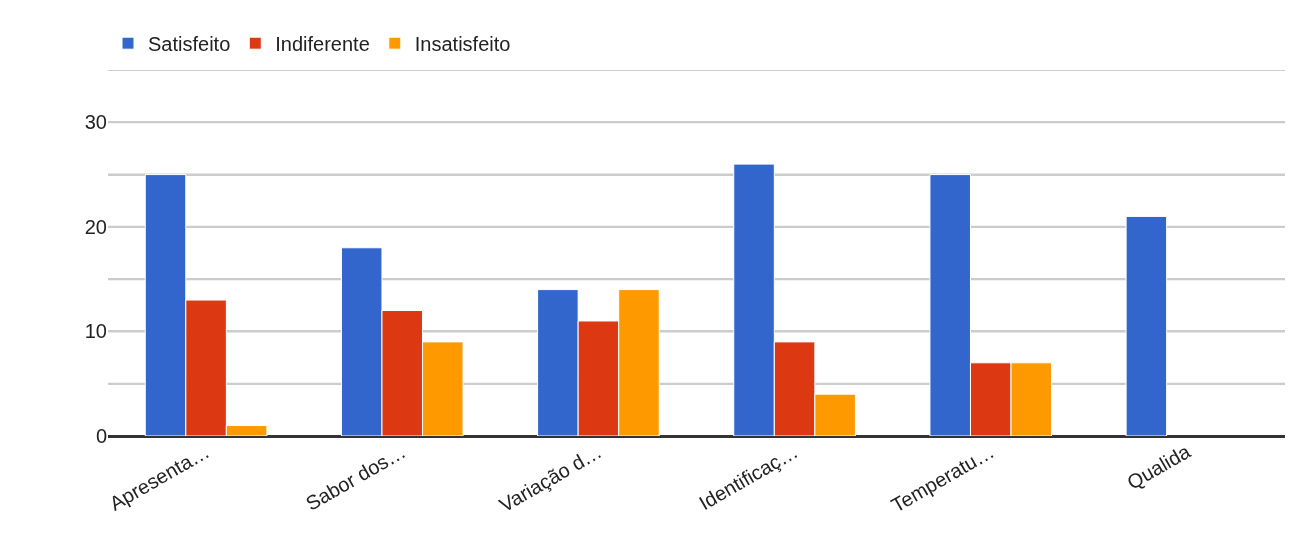 This screenshot has height=546, width=1299. Describe the element at coordinates (95, 331) in the screenshot. I see `y-tick-label: 10` at that location.